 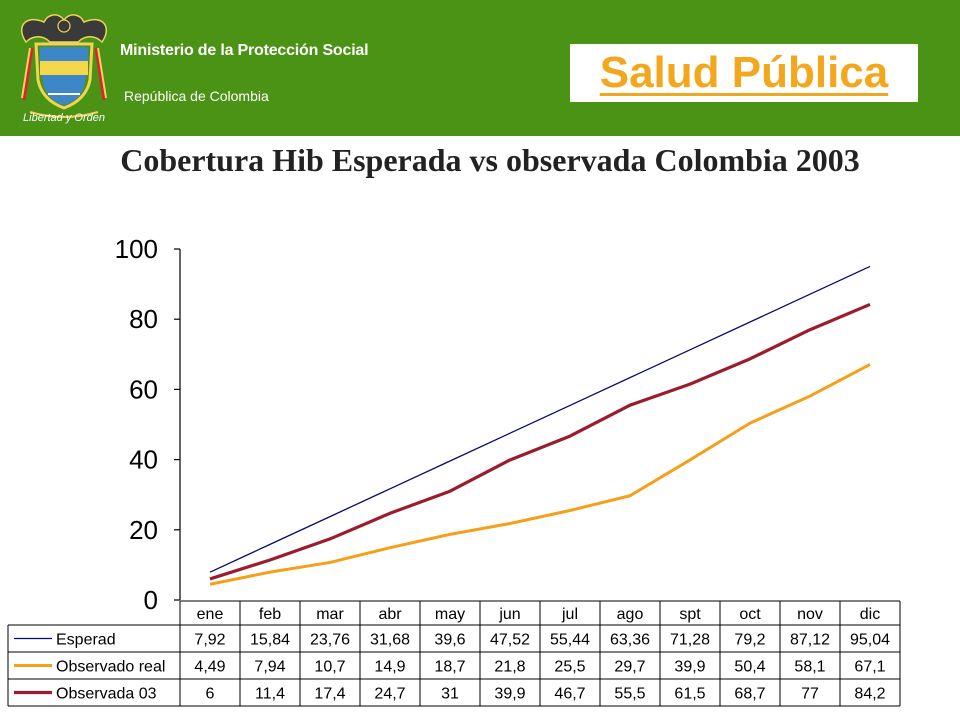 What do you see at coordinates (244, 50) in the screenshot?
I see `ministry-name: Ministerio de la Protección Social` at bounding box center [244, 50].